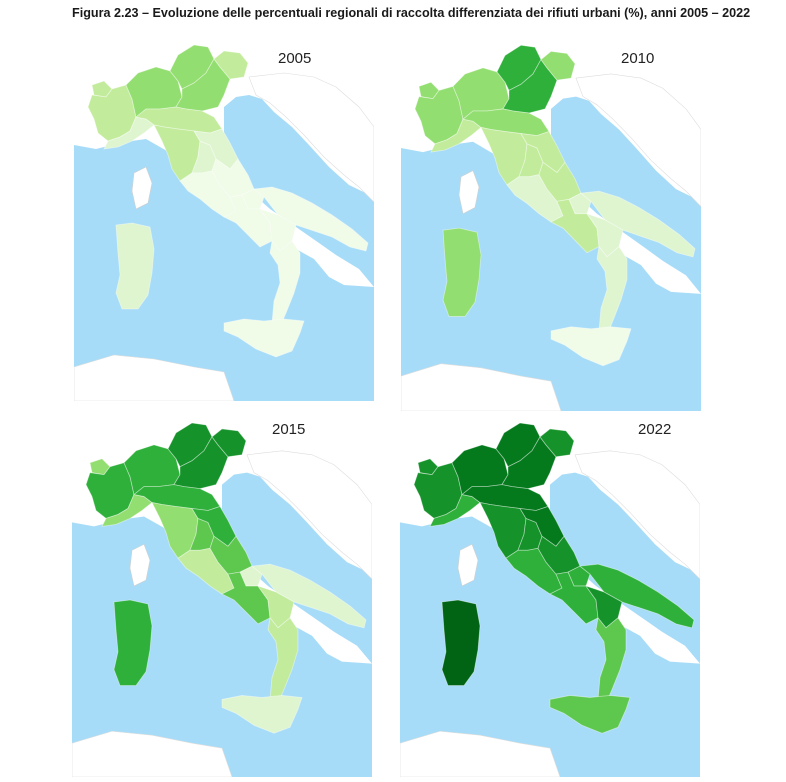 This screenshot has width=786, height=782. Describe the element at coordinates (655, 429) in the screenshot. I see `map-year-label: 2022` at that location.